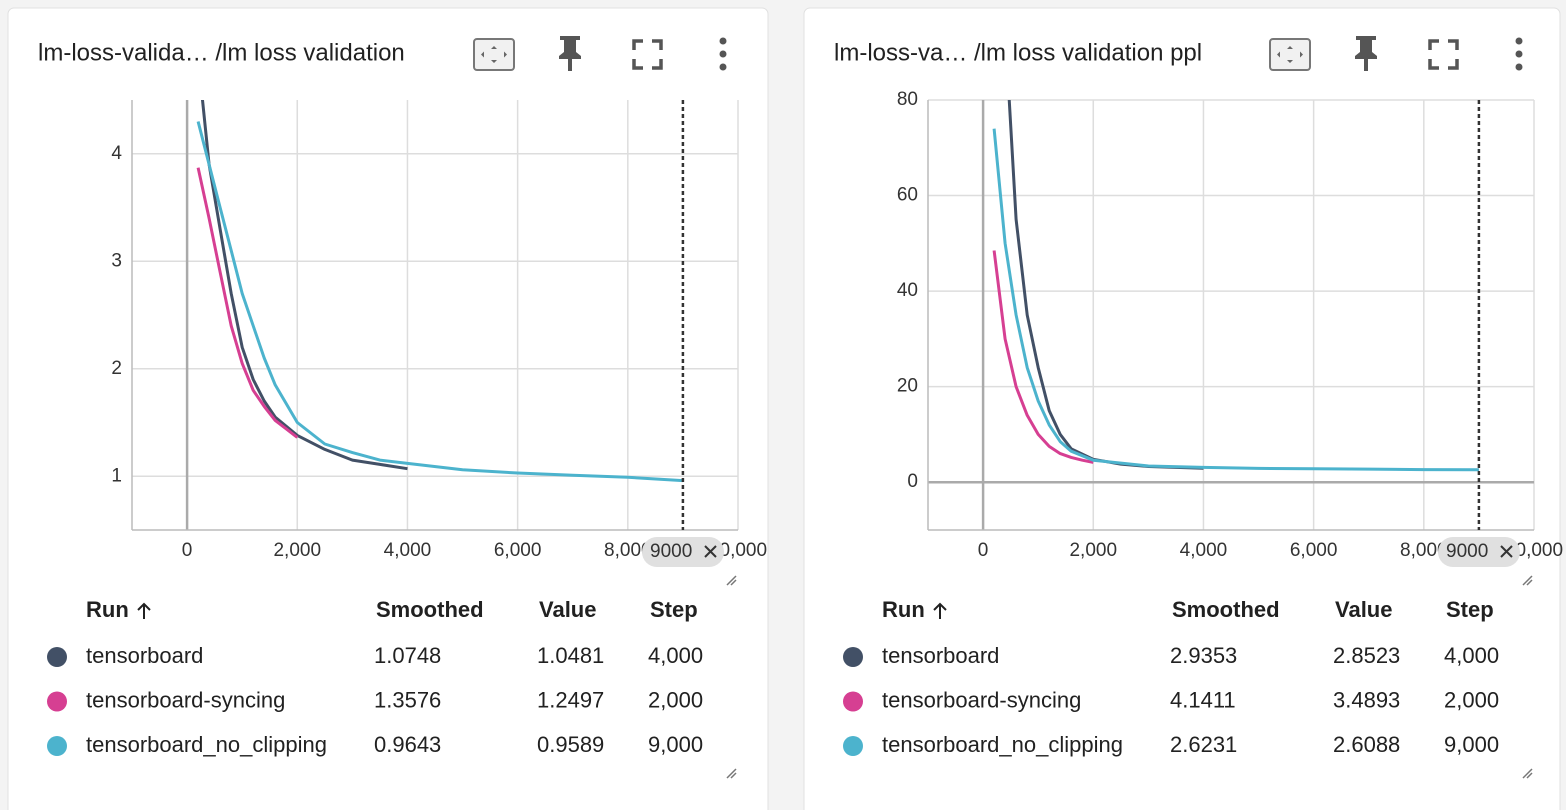 This screenshot has height=810, width=1566. Describe the element at coordinates (1203, 655) in the screenshot. I see `smoothed-value: 2.9353` at that location.